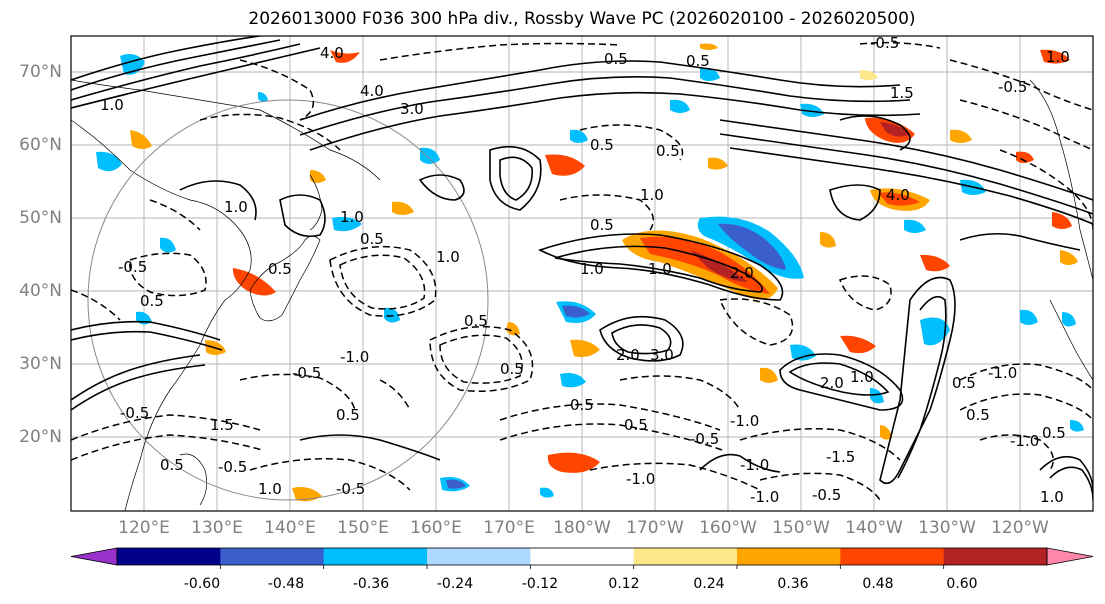  What do you see at coordinates (878, 584) in the screenshot?
I see `colorbar-tick-label: 0.48` at bounding box center [878, 584].